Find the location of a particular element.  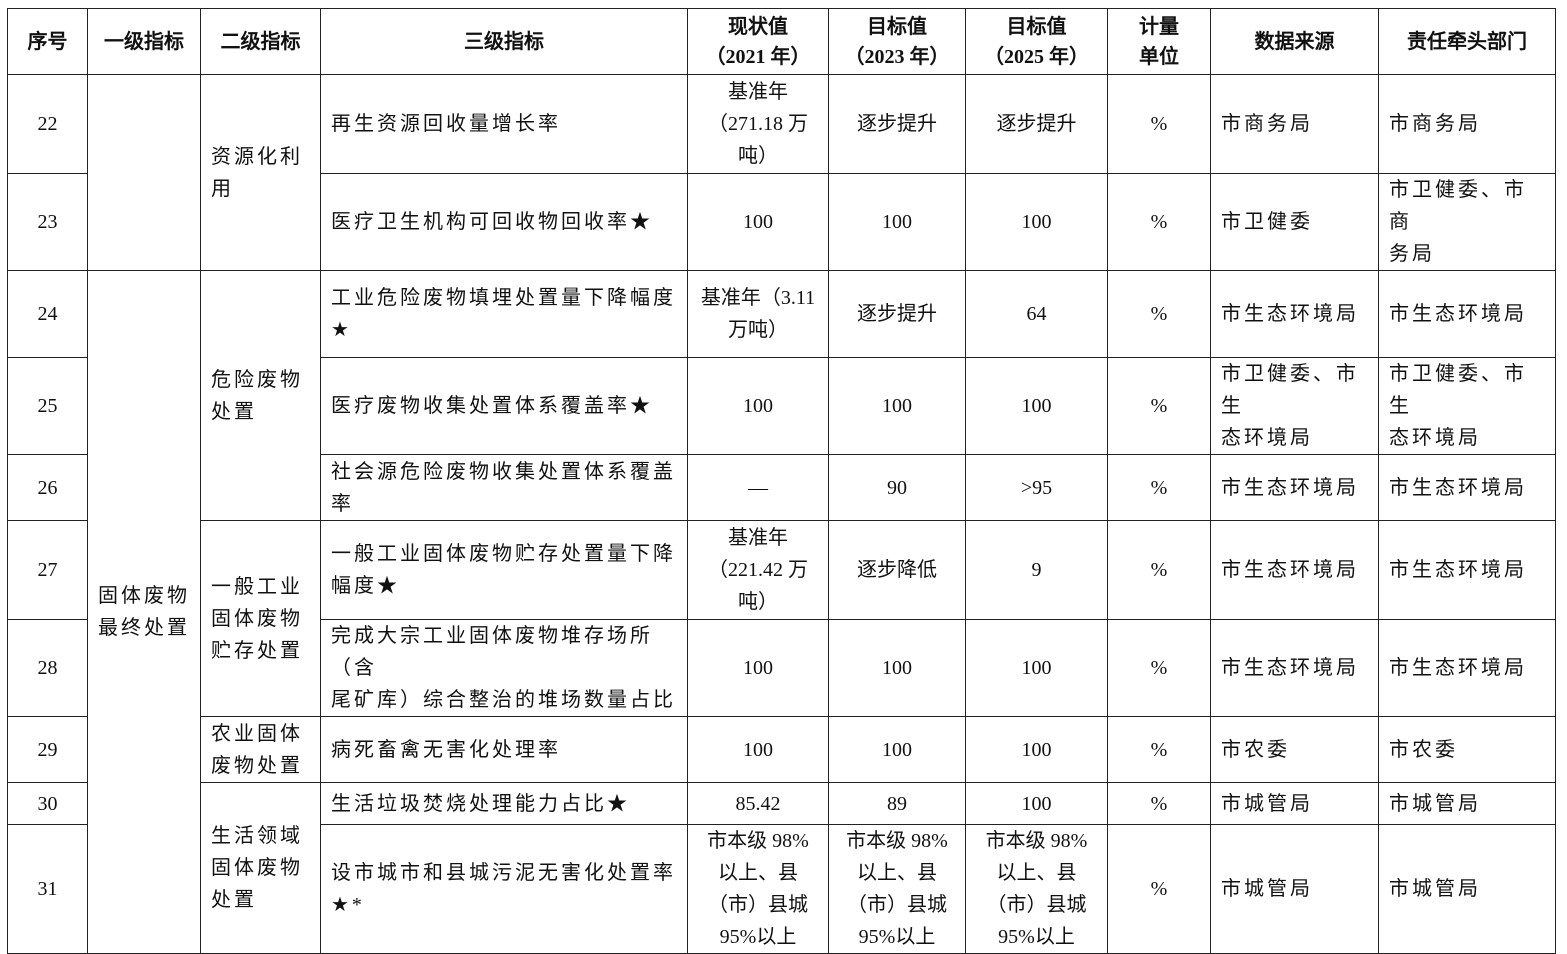

level3-indicator: 生活垃圾焚烧处理能力占比★ is located at coordinates (504, 803).